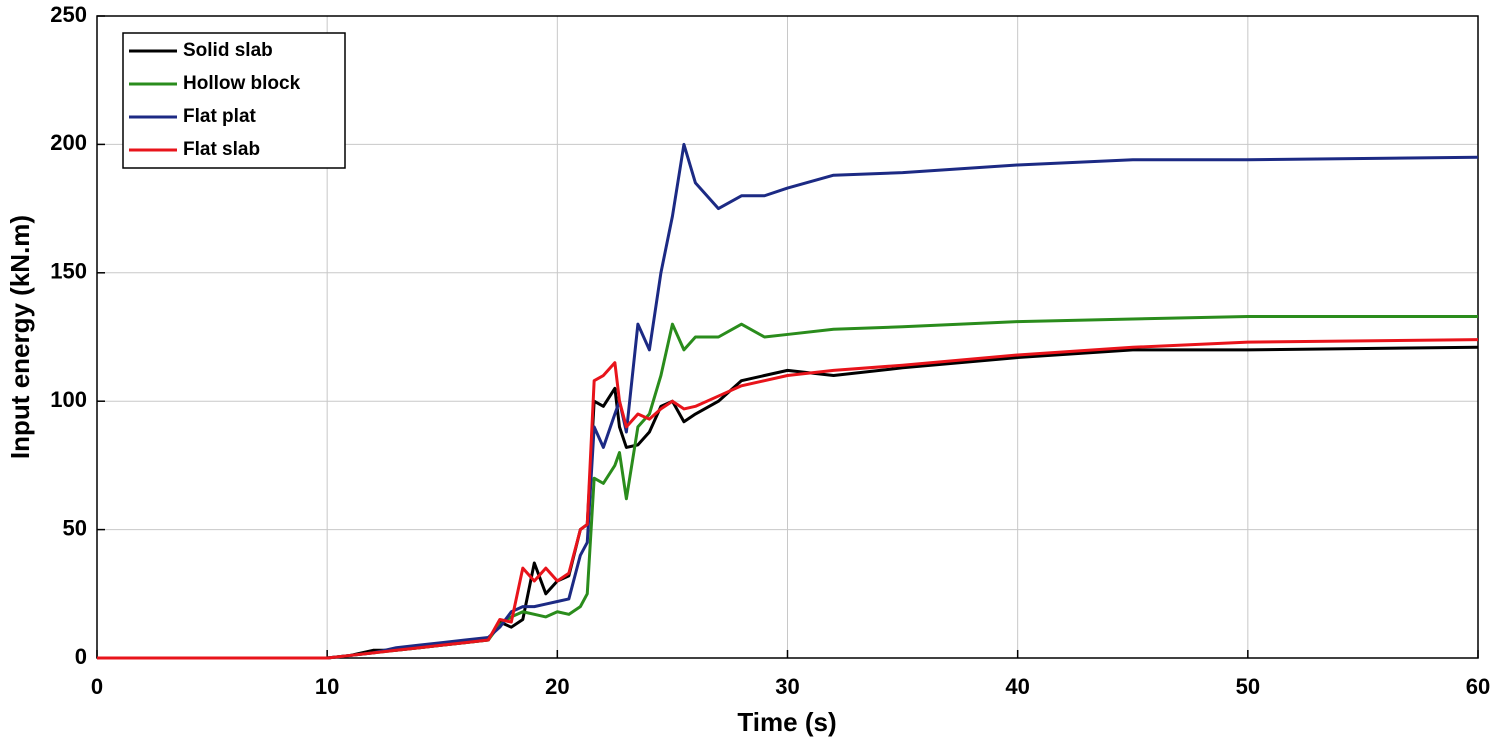 The image size is (1500, 748). I want to click on legend-label: Flat plat, so click(220, 116).